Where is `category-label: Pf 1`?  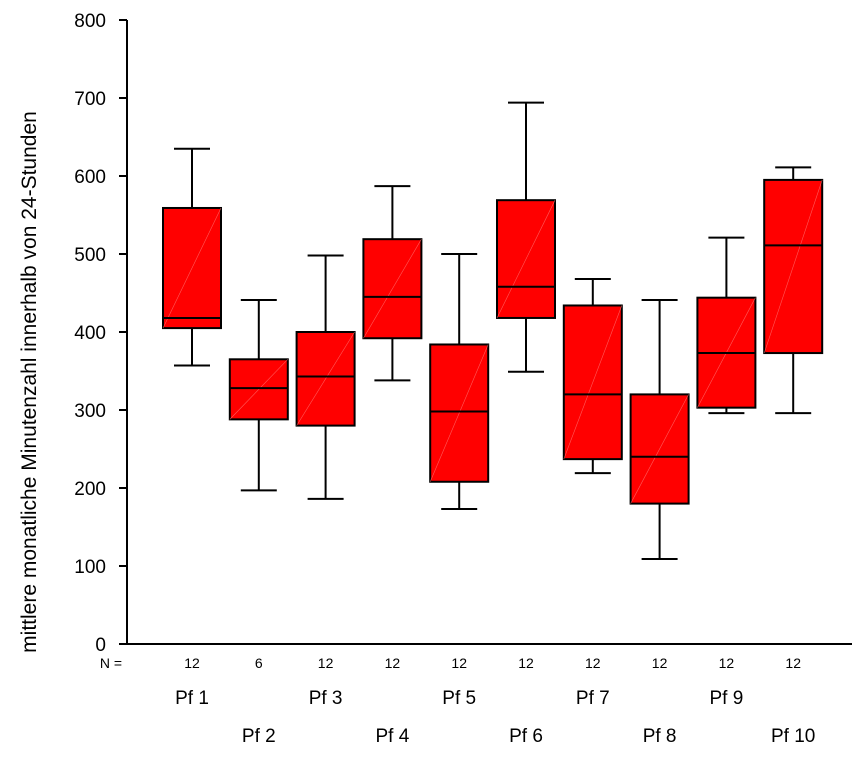
category-label: Pf 1 is located at coordinates (192, 698).